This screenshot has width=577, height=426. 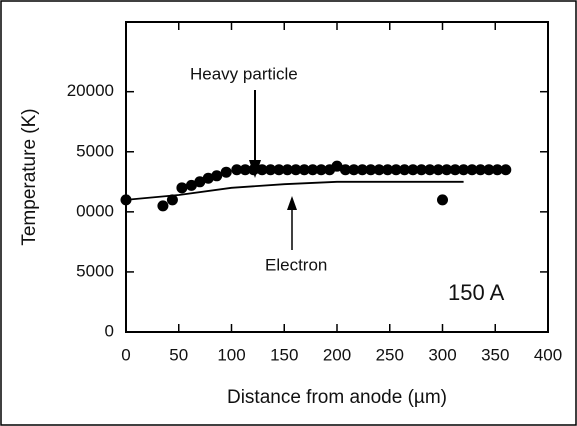 What do you see at coordinates (109, 330) in the screenshot?
I see `y-tick-label: 0` at bounding box center [109, 330].